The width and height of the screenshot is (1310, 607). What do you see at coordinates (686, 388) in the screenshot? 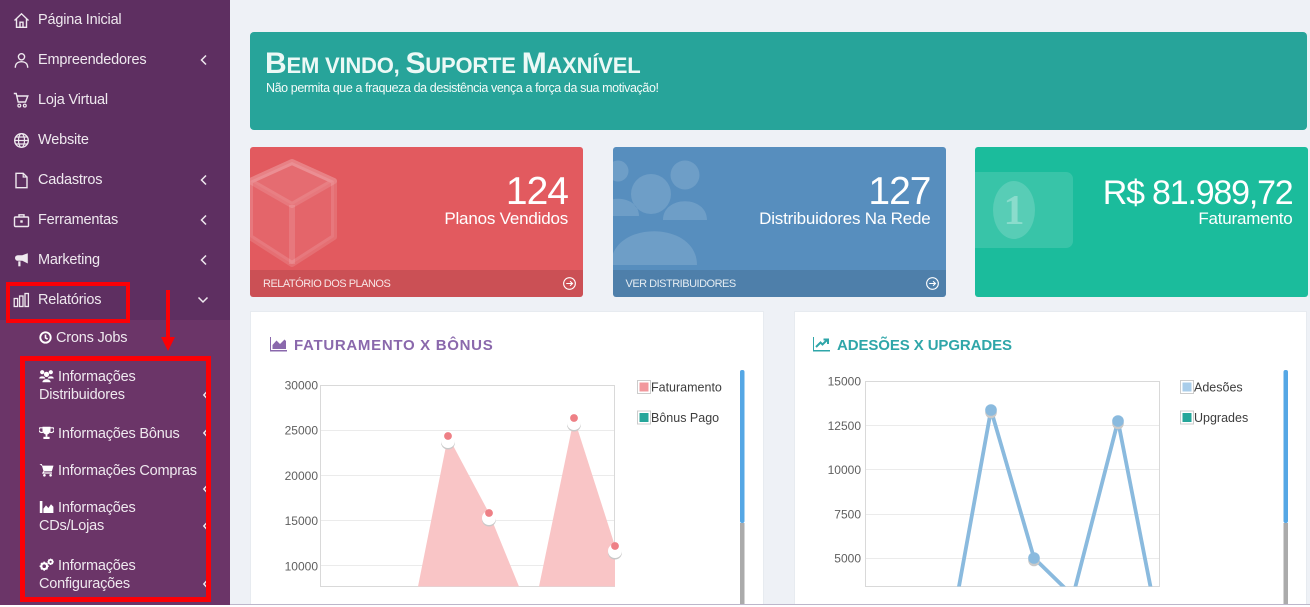
I see `svg-text: Faturamento` at bounding box center [686, 388].